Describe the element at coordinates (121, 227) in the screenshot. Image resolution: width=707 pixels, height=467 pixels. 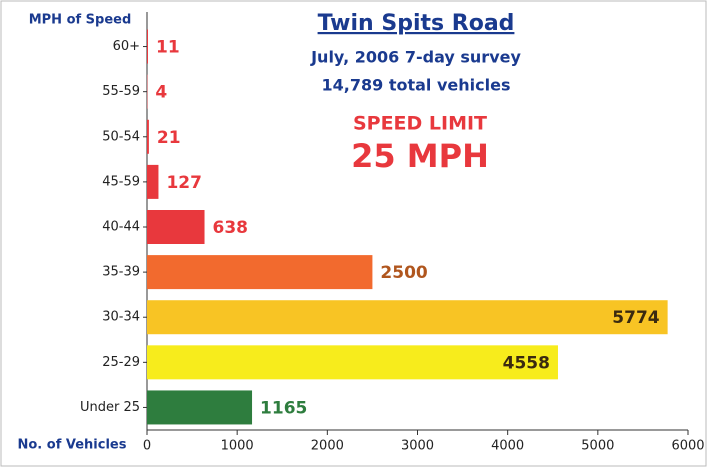
I see `y-tick-label: 40-44` at that location.